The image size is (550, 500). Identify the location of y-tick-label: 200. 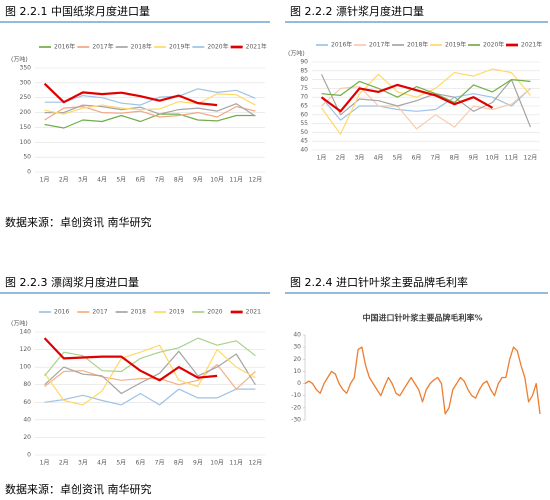
(26, 112).